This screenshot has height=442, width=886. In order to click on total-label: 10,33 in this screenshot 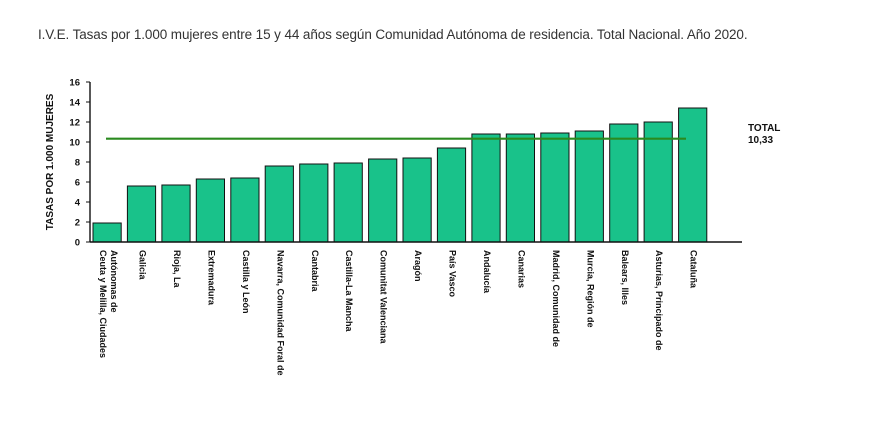, I will do `click(760, 140)`.